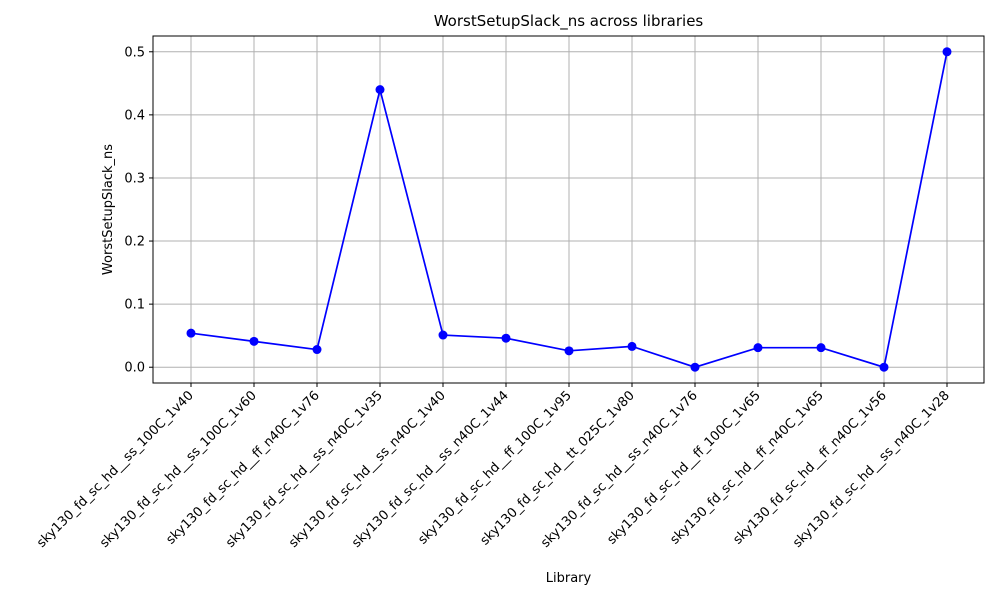 The width and height of the screenshot is (1000, 600). I want to click on y-tick-label: 0.3, so click(134, 178).